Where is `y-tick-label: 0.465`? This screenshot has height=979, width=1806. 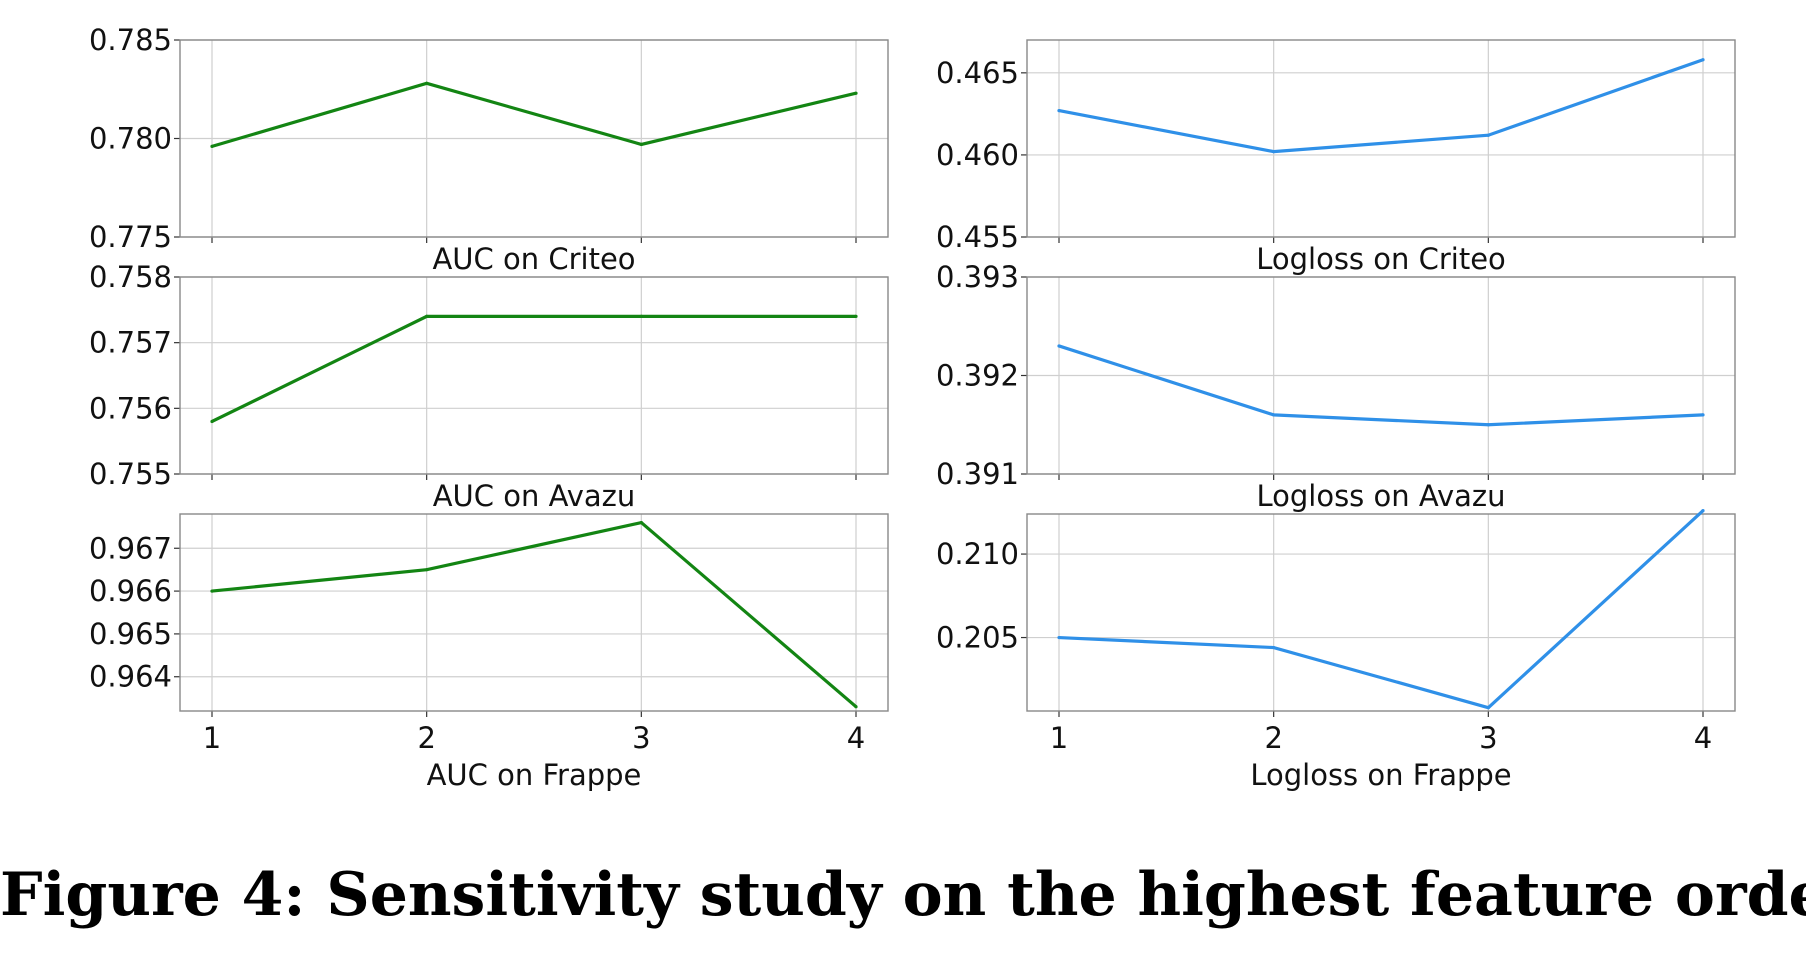
y-tick-label: 0.465 is located at coordinates (977, 73).